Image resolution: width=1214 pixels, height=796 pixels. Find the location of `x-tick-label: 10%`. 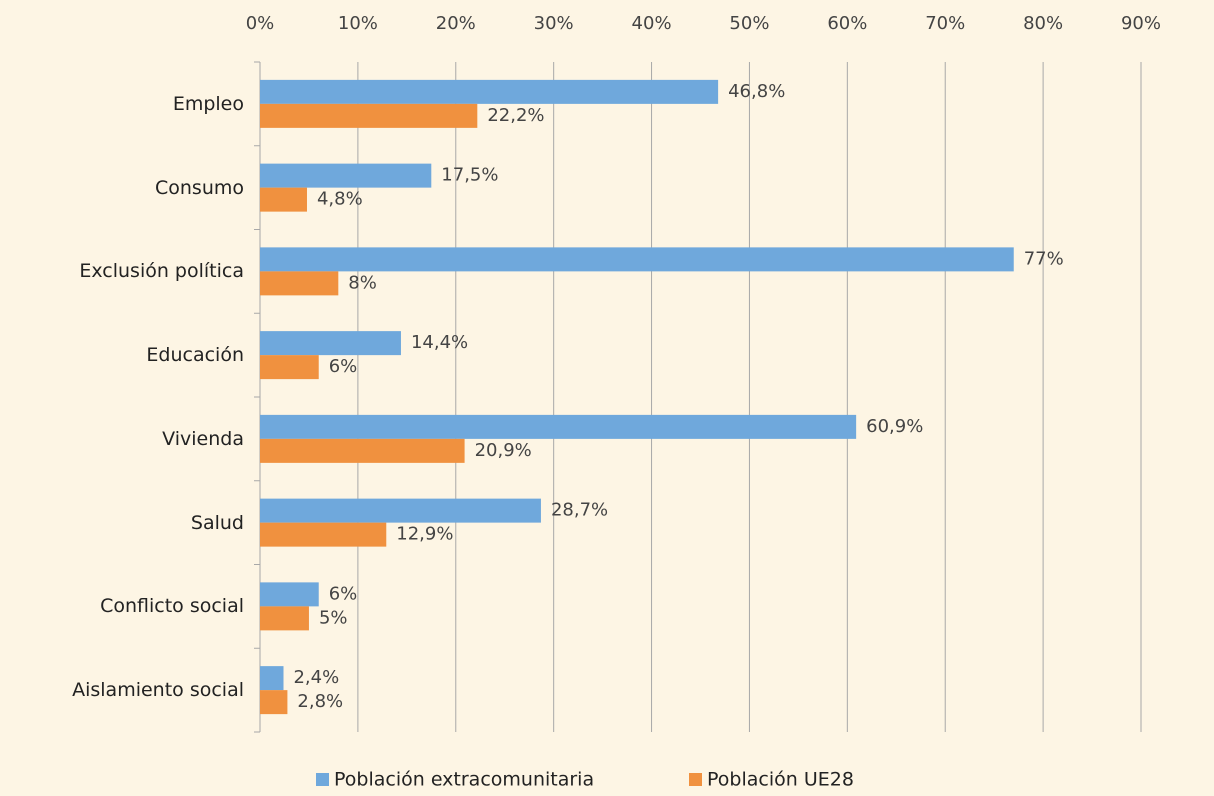

x-tick-label: 10% is located at coordinates (358, 23).